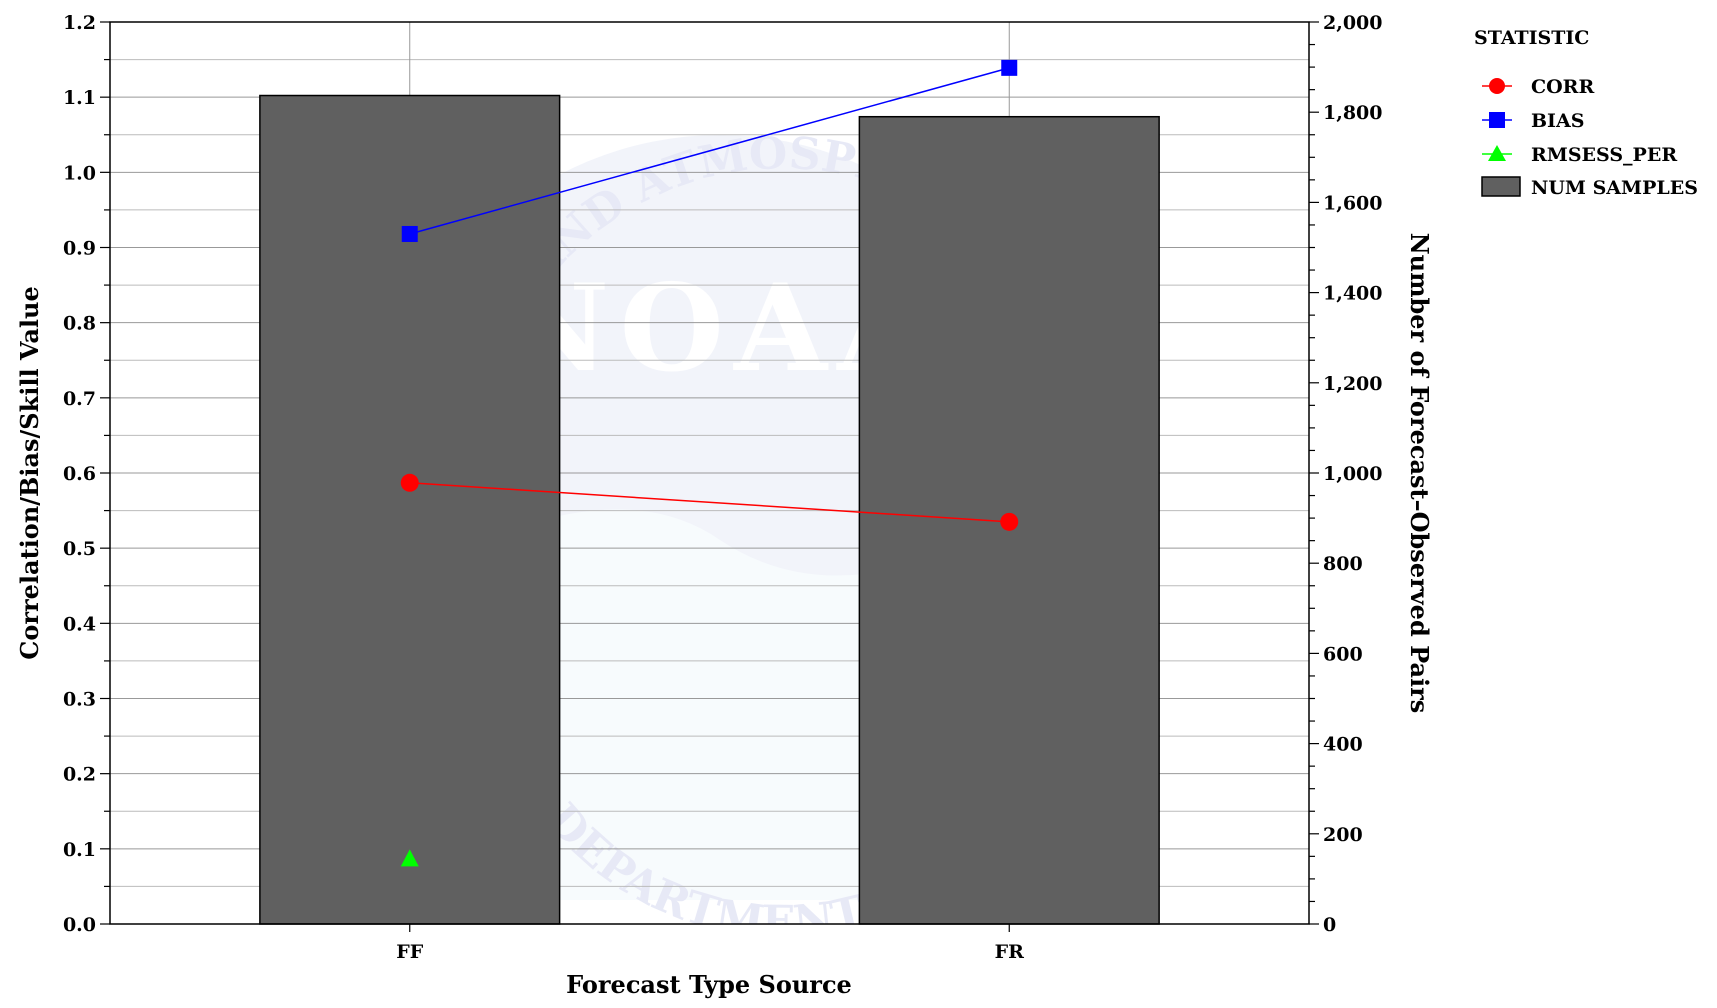 This screenshot has width=1717, height=1008. Describe the element at coordinates (1343, 654) in the screenshot. I see `y-right-tick-label: 600` at that location.